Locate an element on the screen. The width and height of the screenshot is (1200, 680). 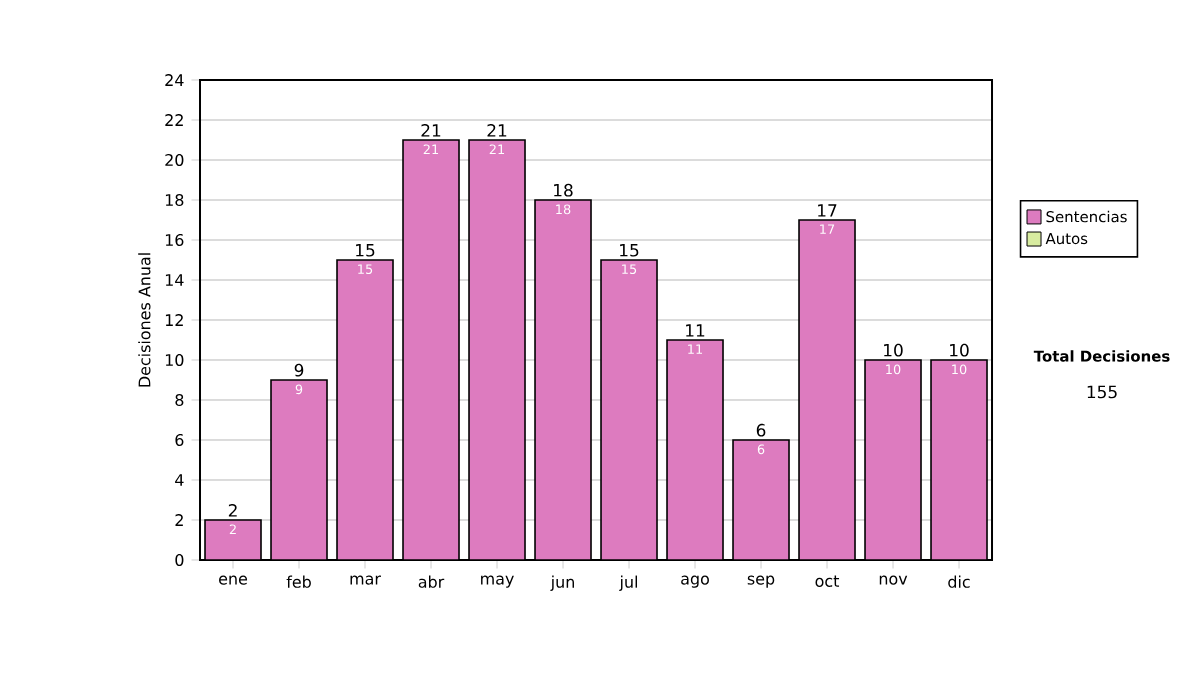
total-label: 18 is located at coordinates (563, 190).